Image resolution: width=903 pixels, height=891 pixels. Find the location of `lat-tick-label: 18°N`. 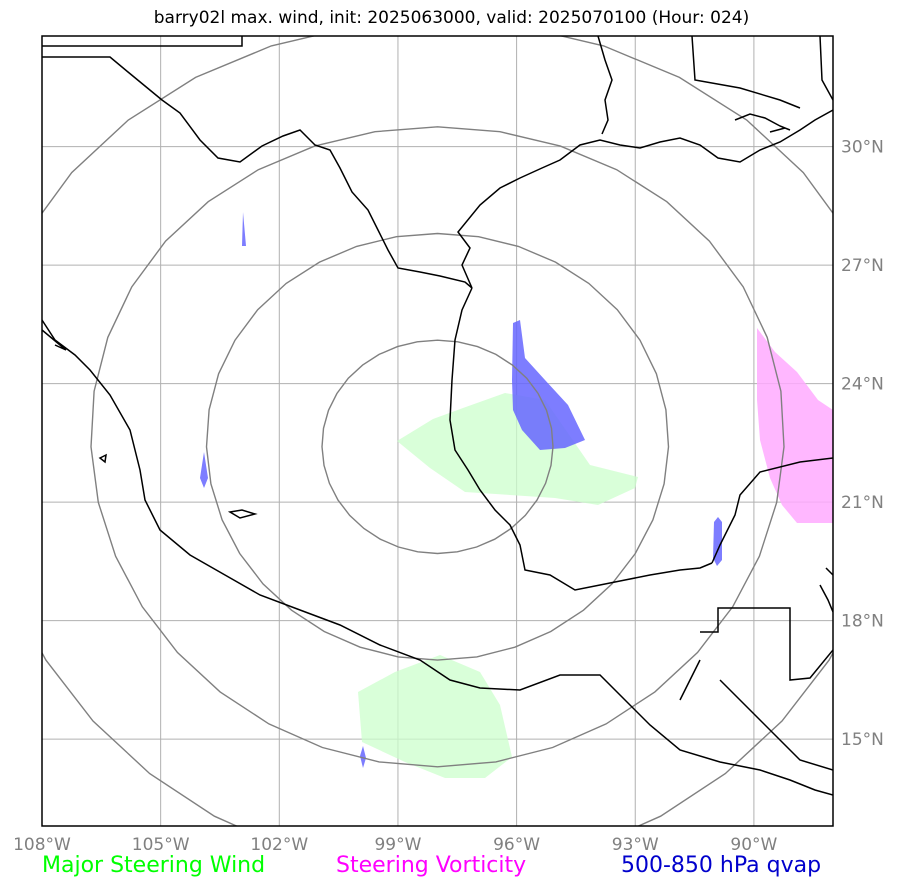

lat-tick-label: 18°N is located at coordinates (862, 622).